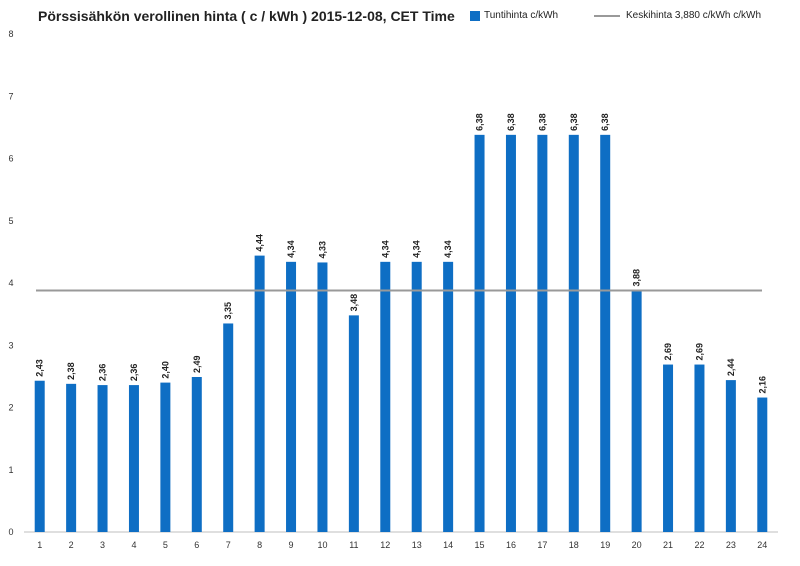  Describe the element at coordinates (10, 283) in the screenshot. I see `y-tick-label: 4` at that location.